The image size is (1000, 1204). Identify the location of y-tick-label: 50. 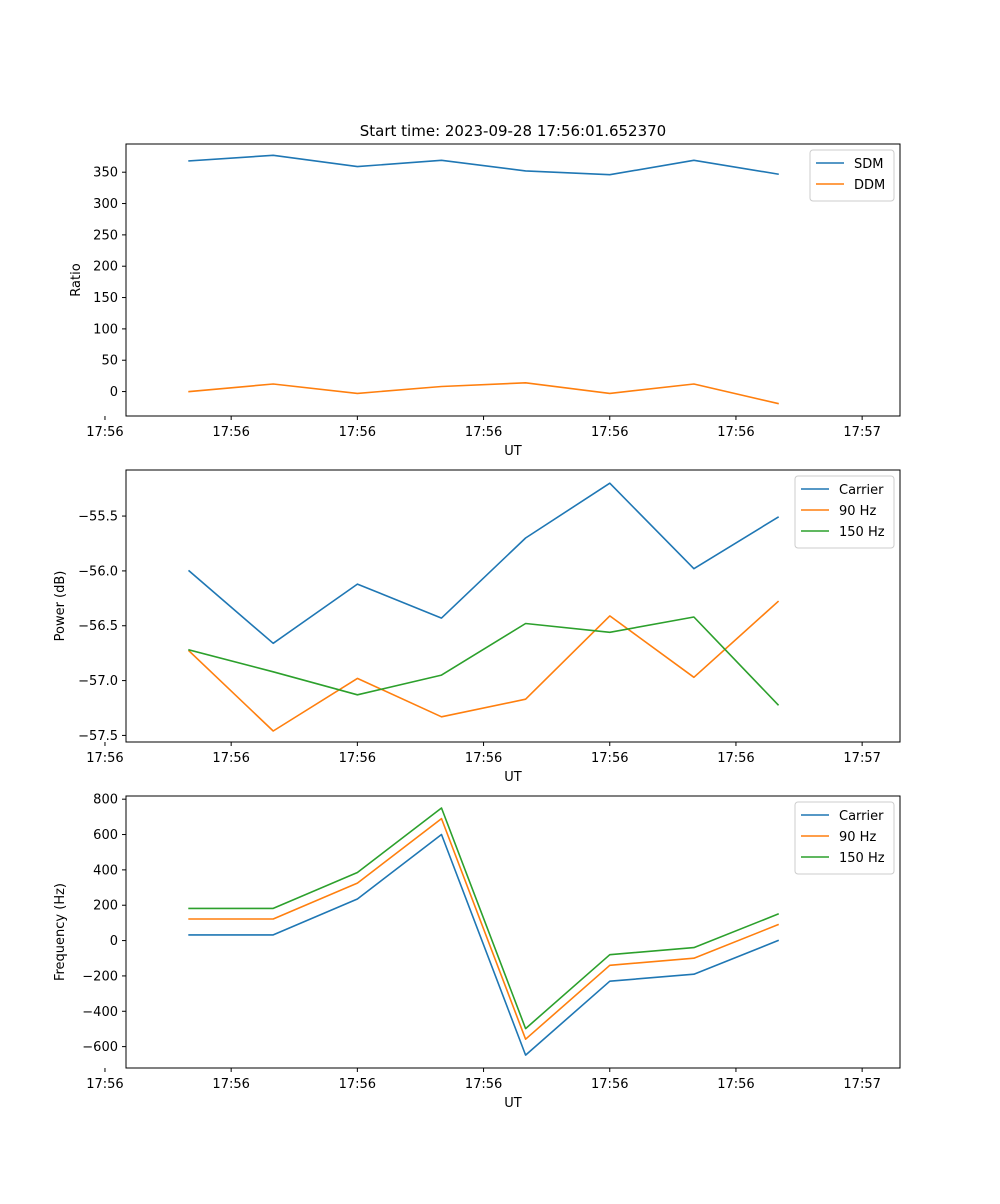
(109, 361).